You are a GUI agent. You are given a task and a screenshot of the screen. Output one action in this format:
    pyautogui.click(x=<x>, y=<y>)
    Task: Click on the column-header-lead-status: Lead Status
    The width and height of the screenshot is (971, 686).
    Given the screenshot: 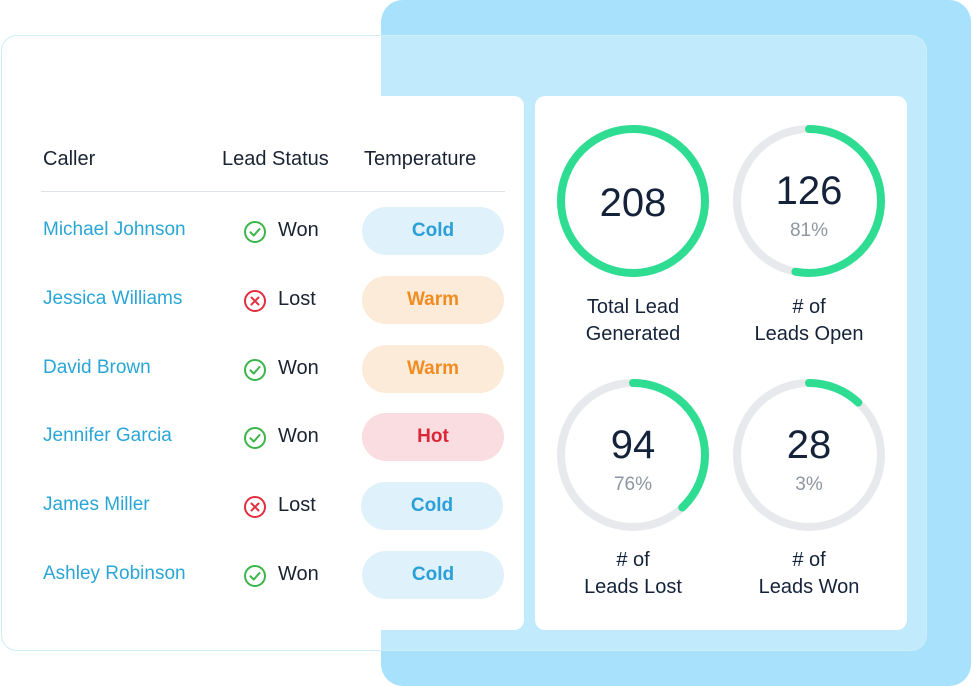 What is the action you would take?
    pyautogui.click(x=275, y=159)
    